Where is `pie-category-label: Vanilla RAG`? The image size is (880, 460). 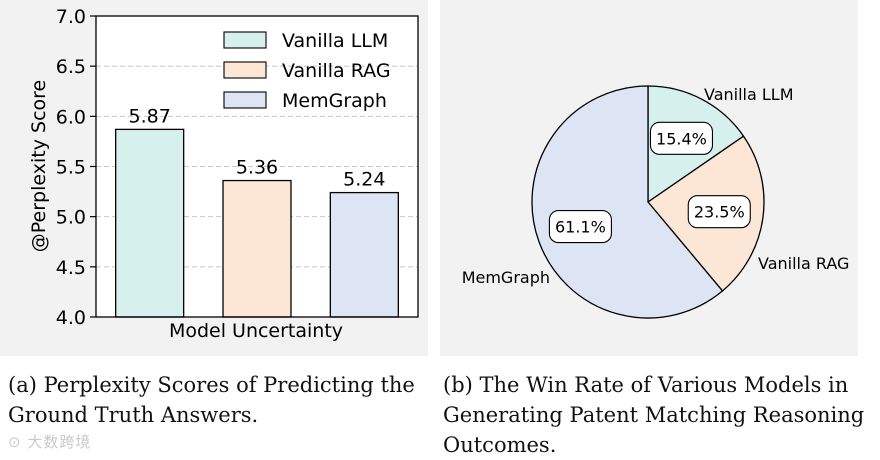 pie-category-label: Vanilla RAG is located at coordinates (803, 263).